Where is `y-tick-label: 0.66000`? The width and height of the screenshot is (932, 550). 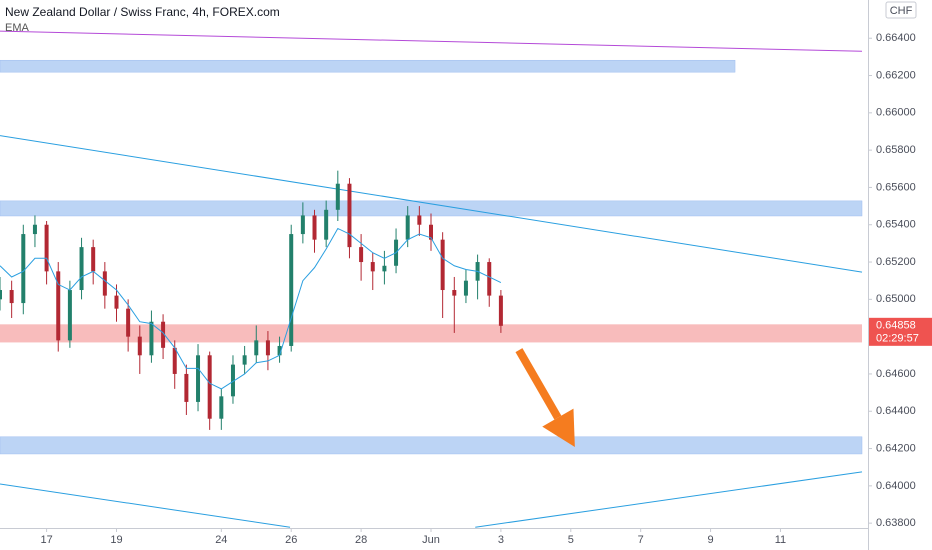
y-tick-label: 0.66000 is located at coordinates (896, 113).